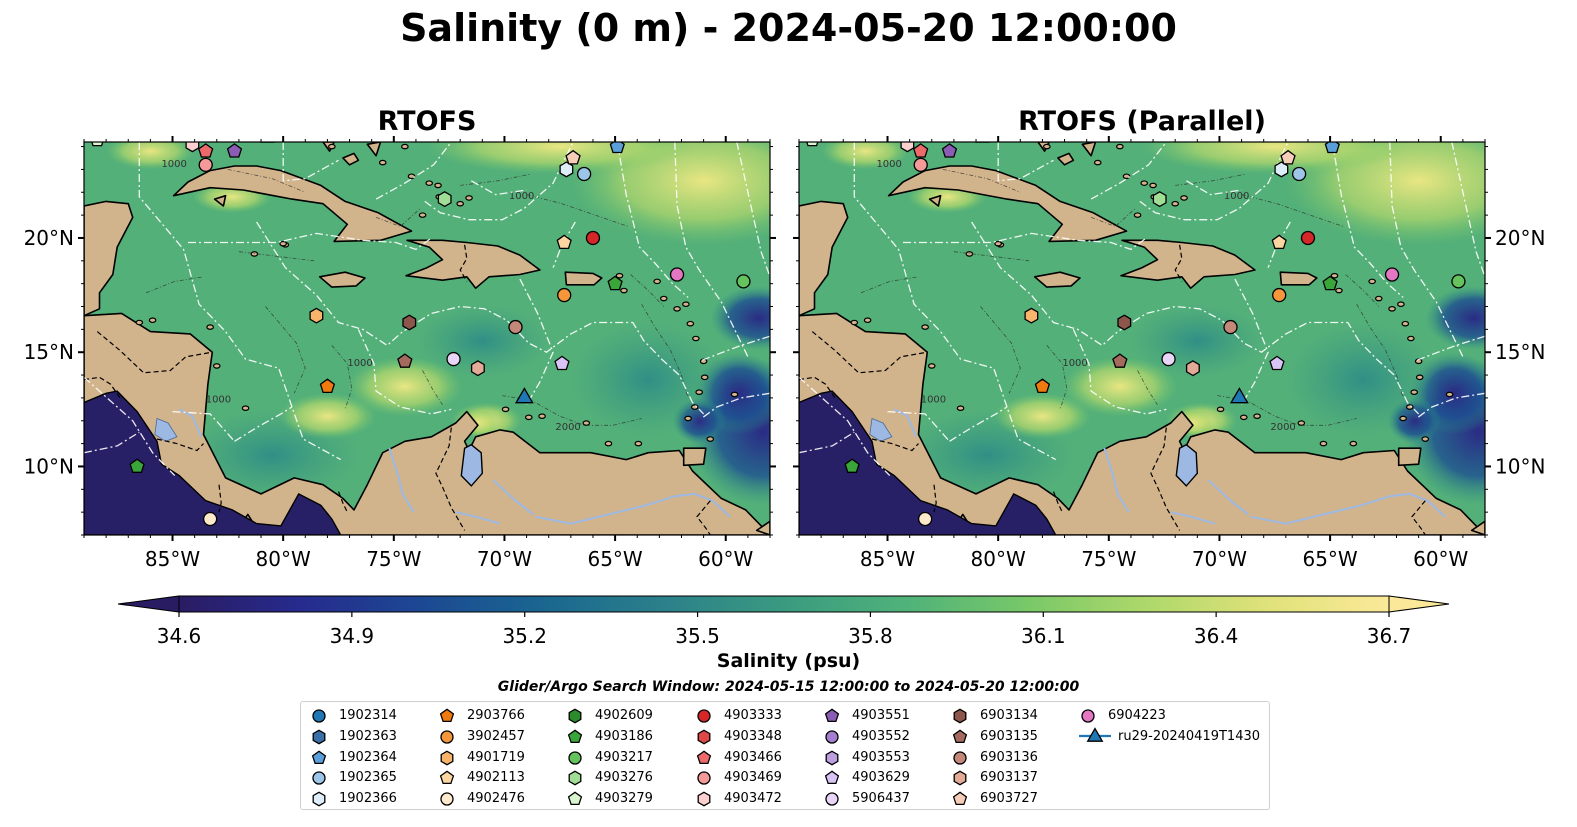 The height and width of the screenshot is (827, 1577). Describe the element at coordinates (583, 278) in the screenshot. I see `land-puertoRico` at that location.